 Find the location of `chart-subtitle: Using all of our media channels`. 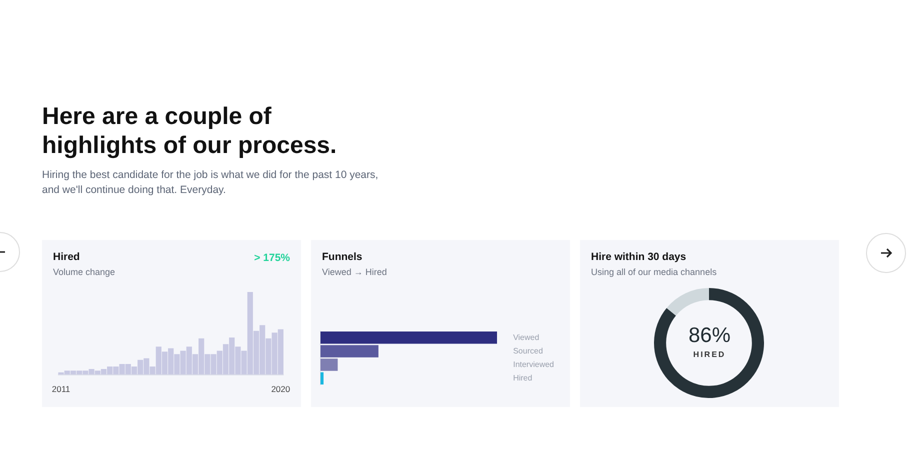

chart-subtitle: Using all of our media channels is located at coordinates (654, 272).